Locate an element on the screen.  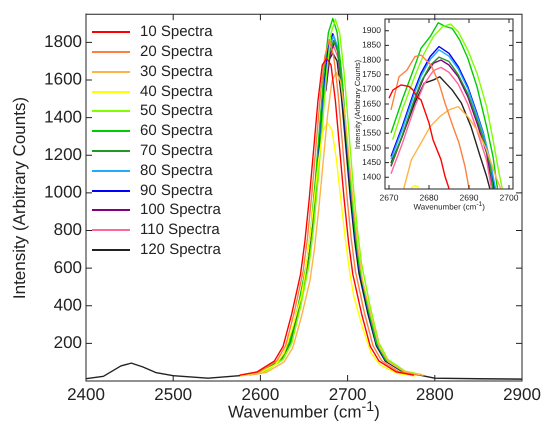
legend-label: 10 Spectra is located at coordinates (176, 31).